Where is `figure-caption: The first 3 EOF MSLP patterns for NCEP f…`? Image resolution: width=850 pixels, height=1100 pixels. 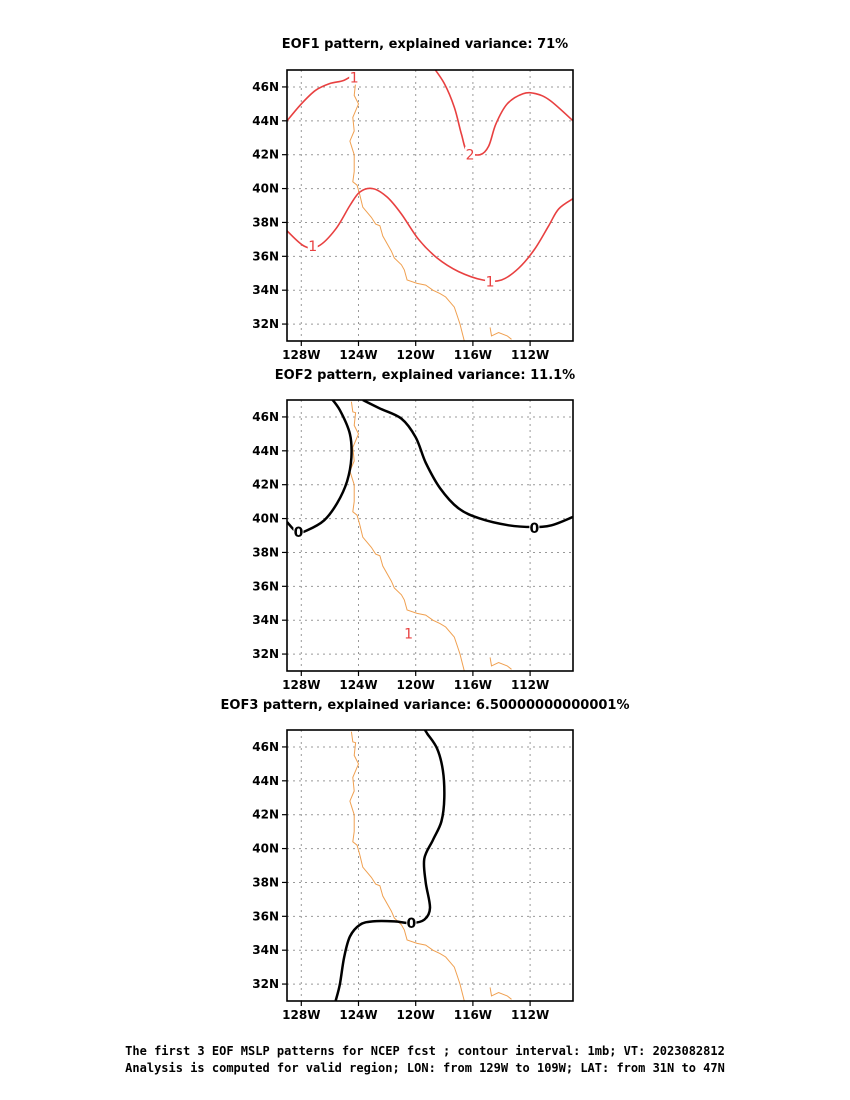
figure-caption: The first 3 EOF MSLP patterns for NCEP f… is located at coordinates (425, 1060).